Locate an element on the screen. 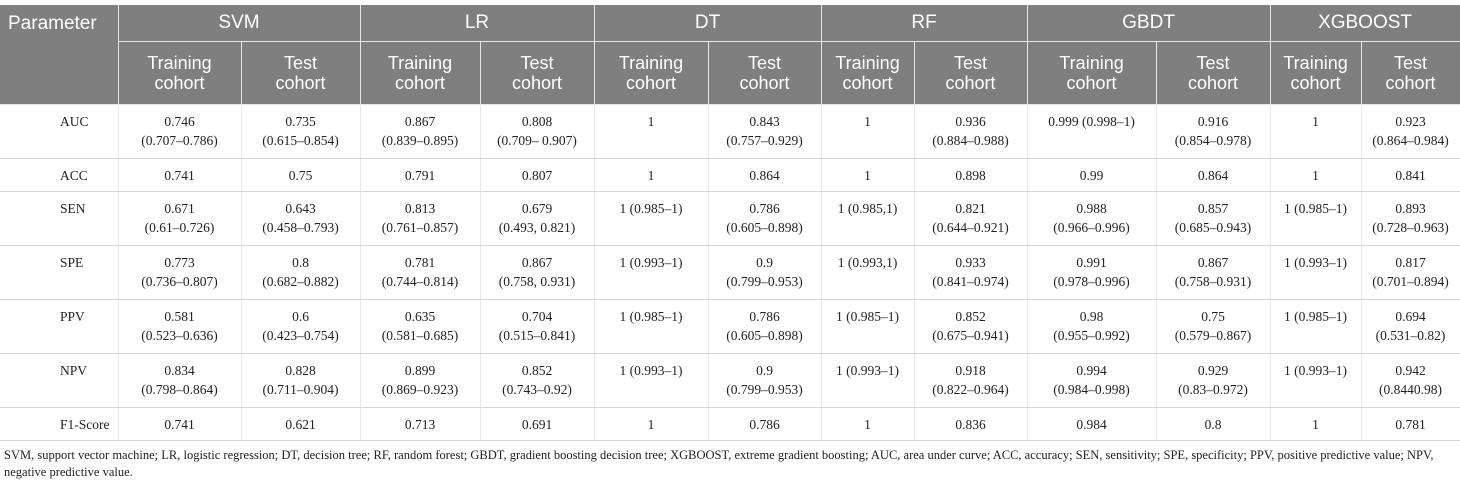 This screenshot has height=485, width=1460. cell-confidence-interval: (0.799–0.953) is located at coordinates (764, 389).